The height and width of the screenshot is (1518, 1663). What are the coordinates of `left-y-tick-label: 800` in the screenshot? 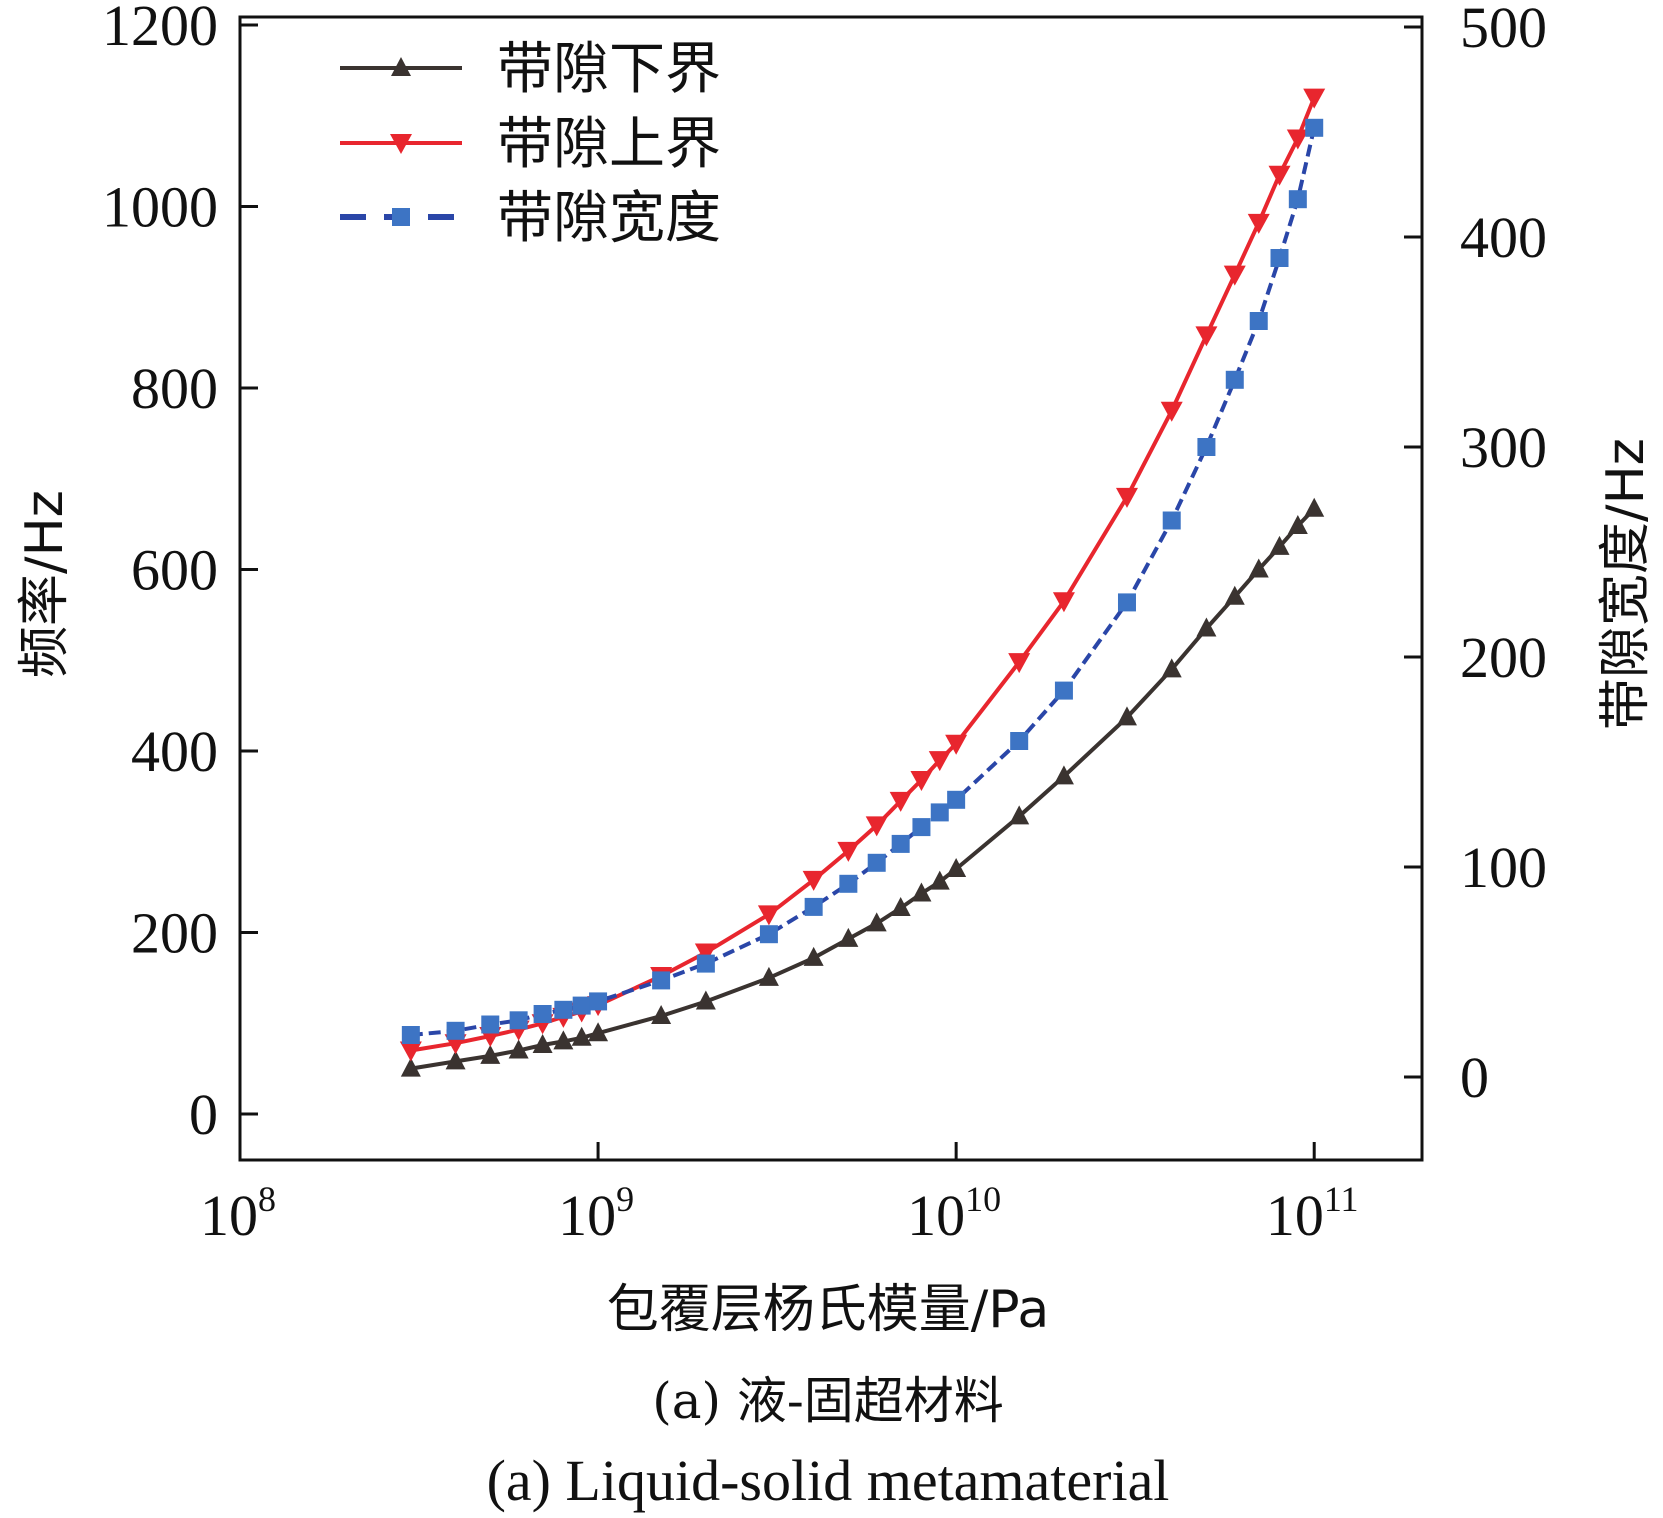 It's located at (174, 388).